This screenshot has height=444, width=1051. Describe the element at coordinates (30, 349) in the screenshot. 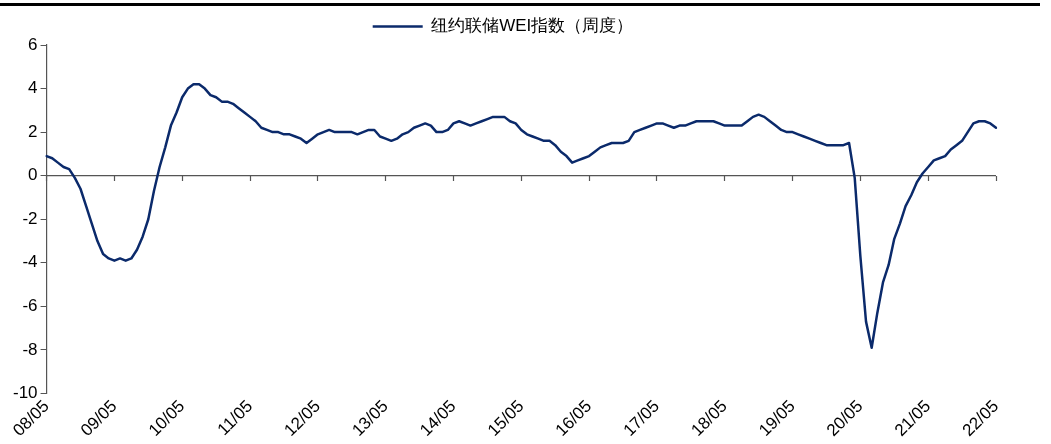

I see `y-tick-label: -8` at that location.